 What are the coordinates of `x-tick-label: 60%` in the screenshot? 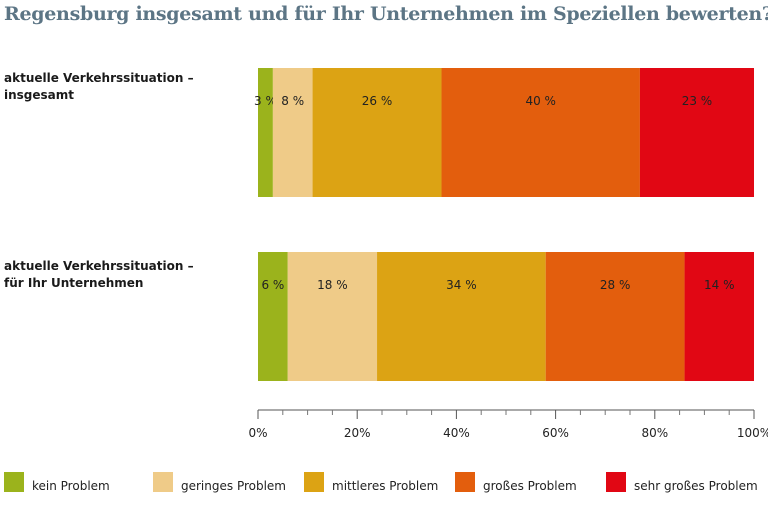 It's located at (555, 433).